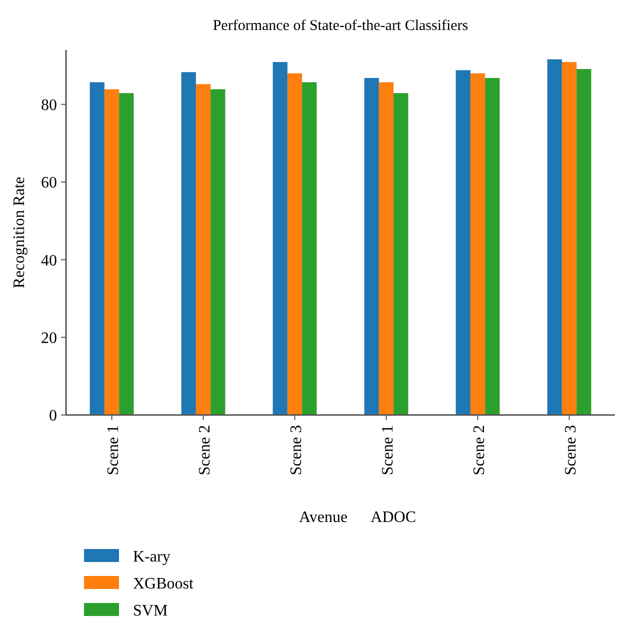 This screenshot has height=620, width=619. I want to click on y-axis-title: Recognition Rate, so click(19, 232).